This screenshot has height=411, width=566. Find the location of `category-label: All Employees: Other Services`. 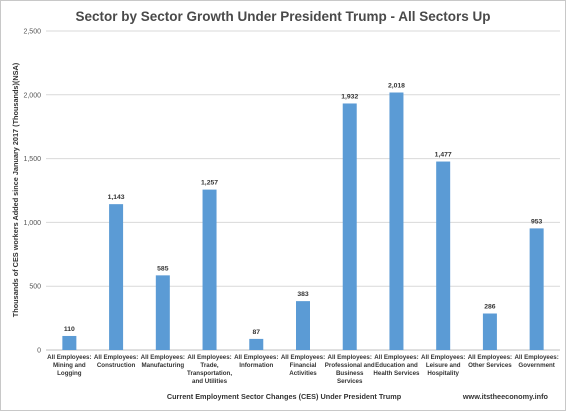

category-label: All Employees: Other Services is located at coordinates (490, 361).